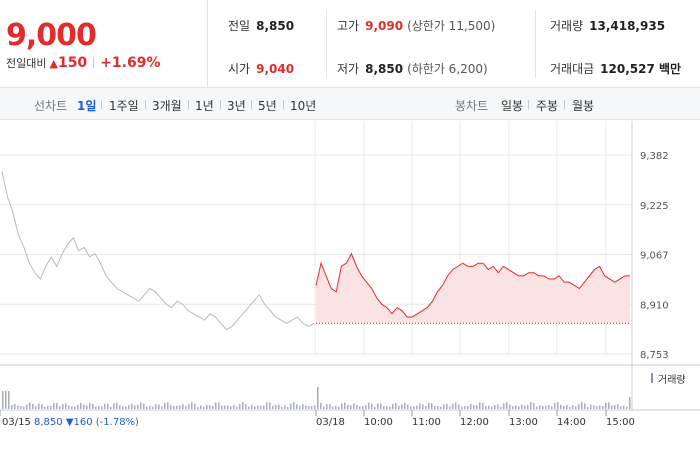  What do you see at coordinates (51, 35) in the screenshot?
I see `current-price: 9,000` at bounding box center [51, 35].